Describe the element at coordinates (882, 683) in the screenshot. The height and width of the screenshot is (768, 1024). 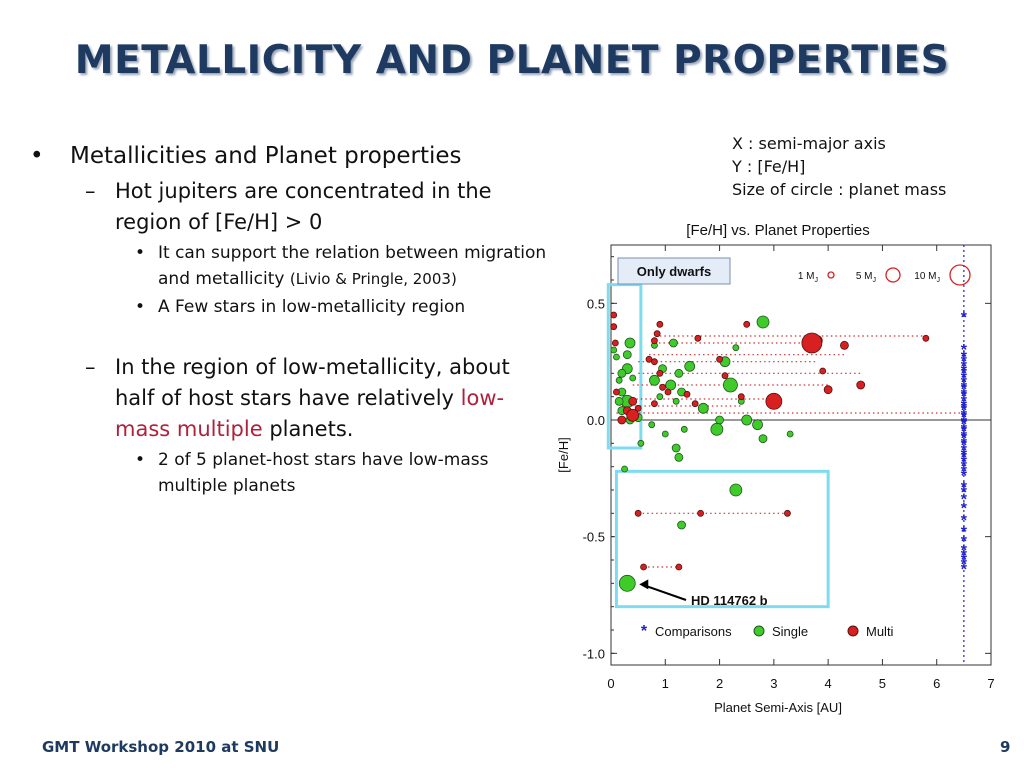
I see `x-tick-label: 5` at that location.